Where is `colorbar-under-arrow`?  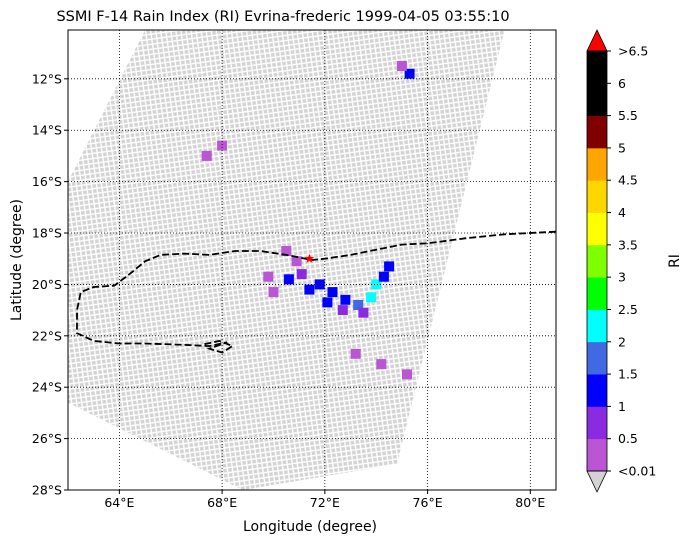
colorbar-under-arrow is located at coordinates (597, 481).